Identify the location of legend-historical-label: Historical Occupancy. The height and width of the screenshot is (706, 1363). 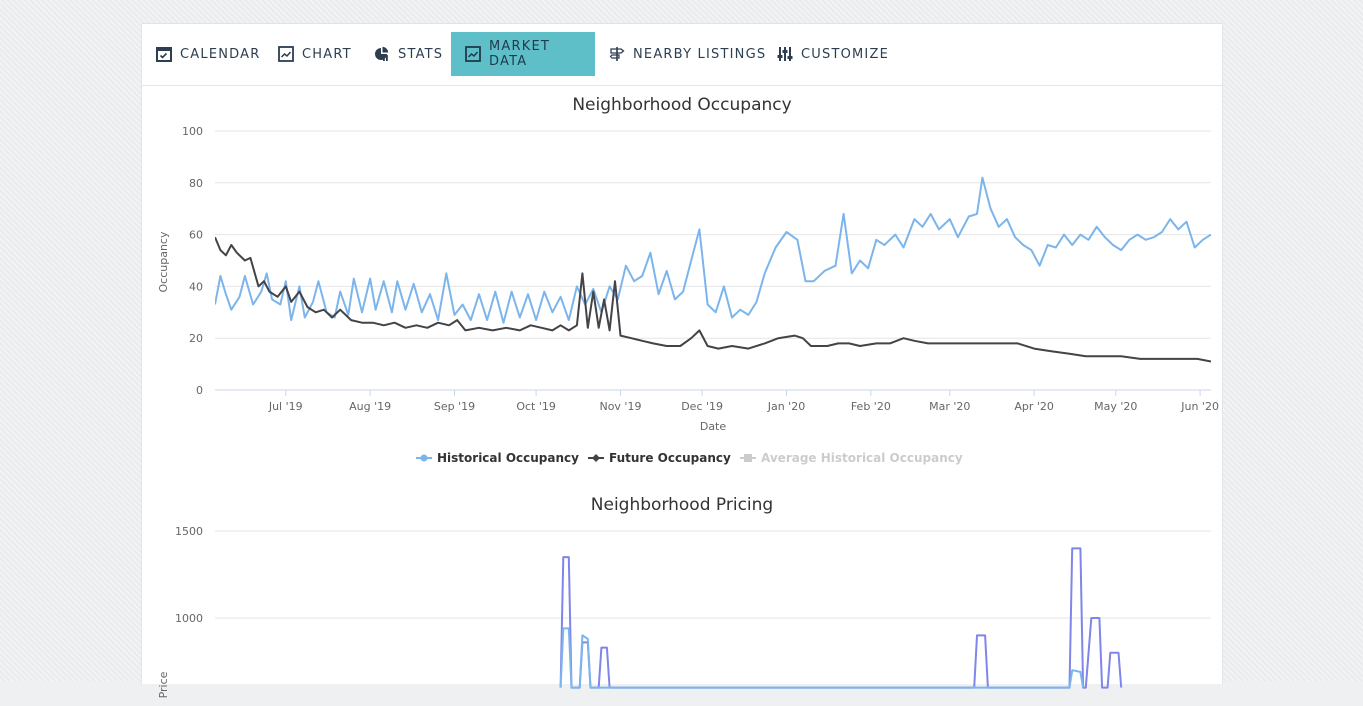
(508, 458).